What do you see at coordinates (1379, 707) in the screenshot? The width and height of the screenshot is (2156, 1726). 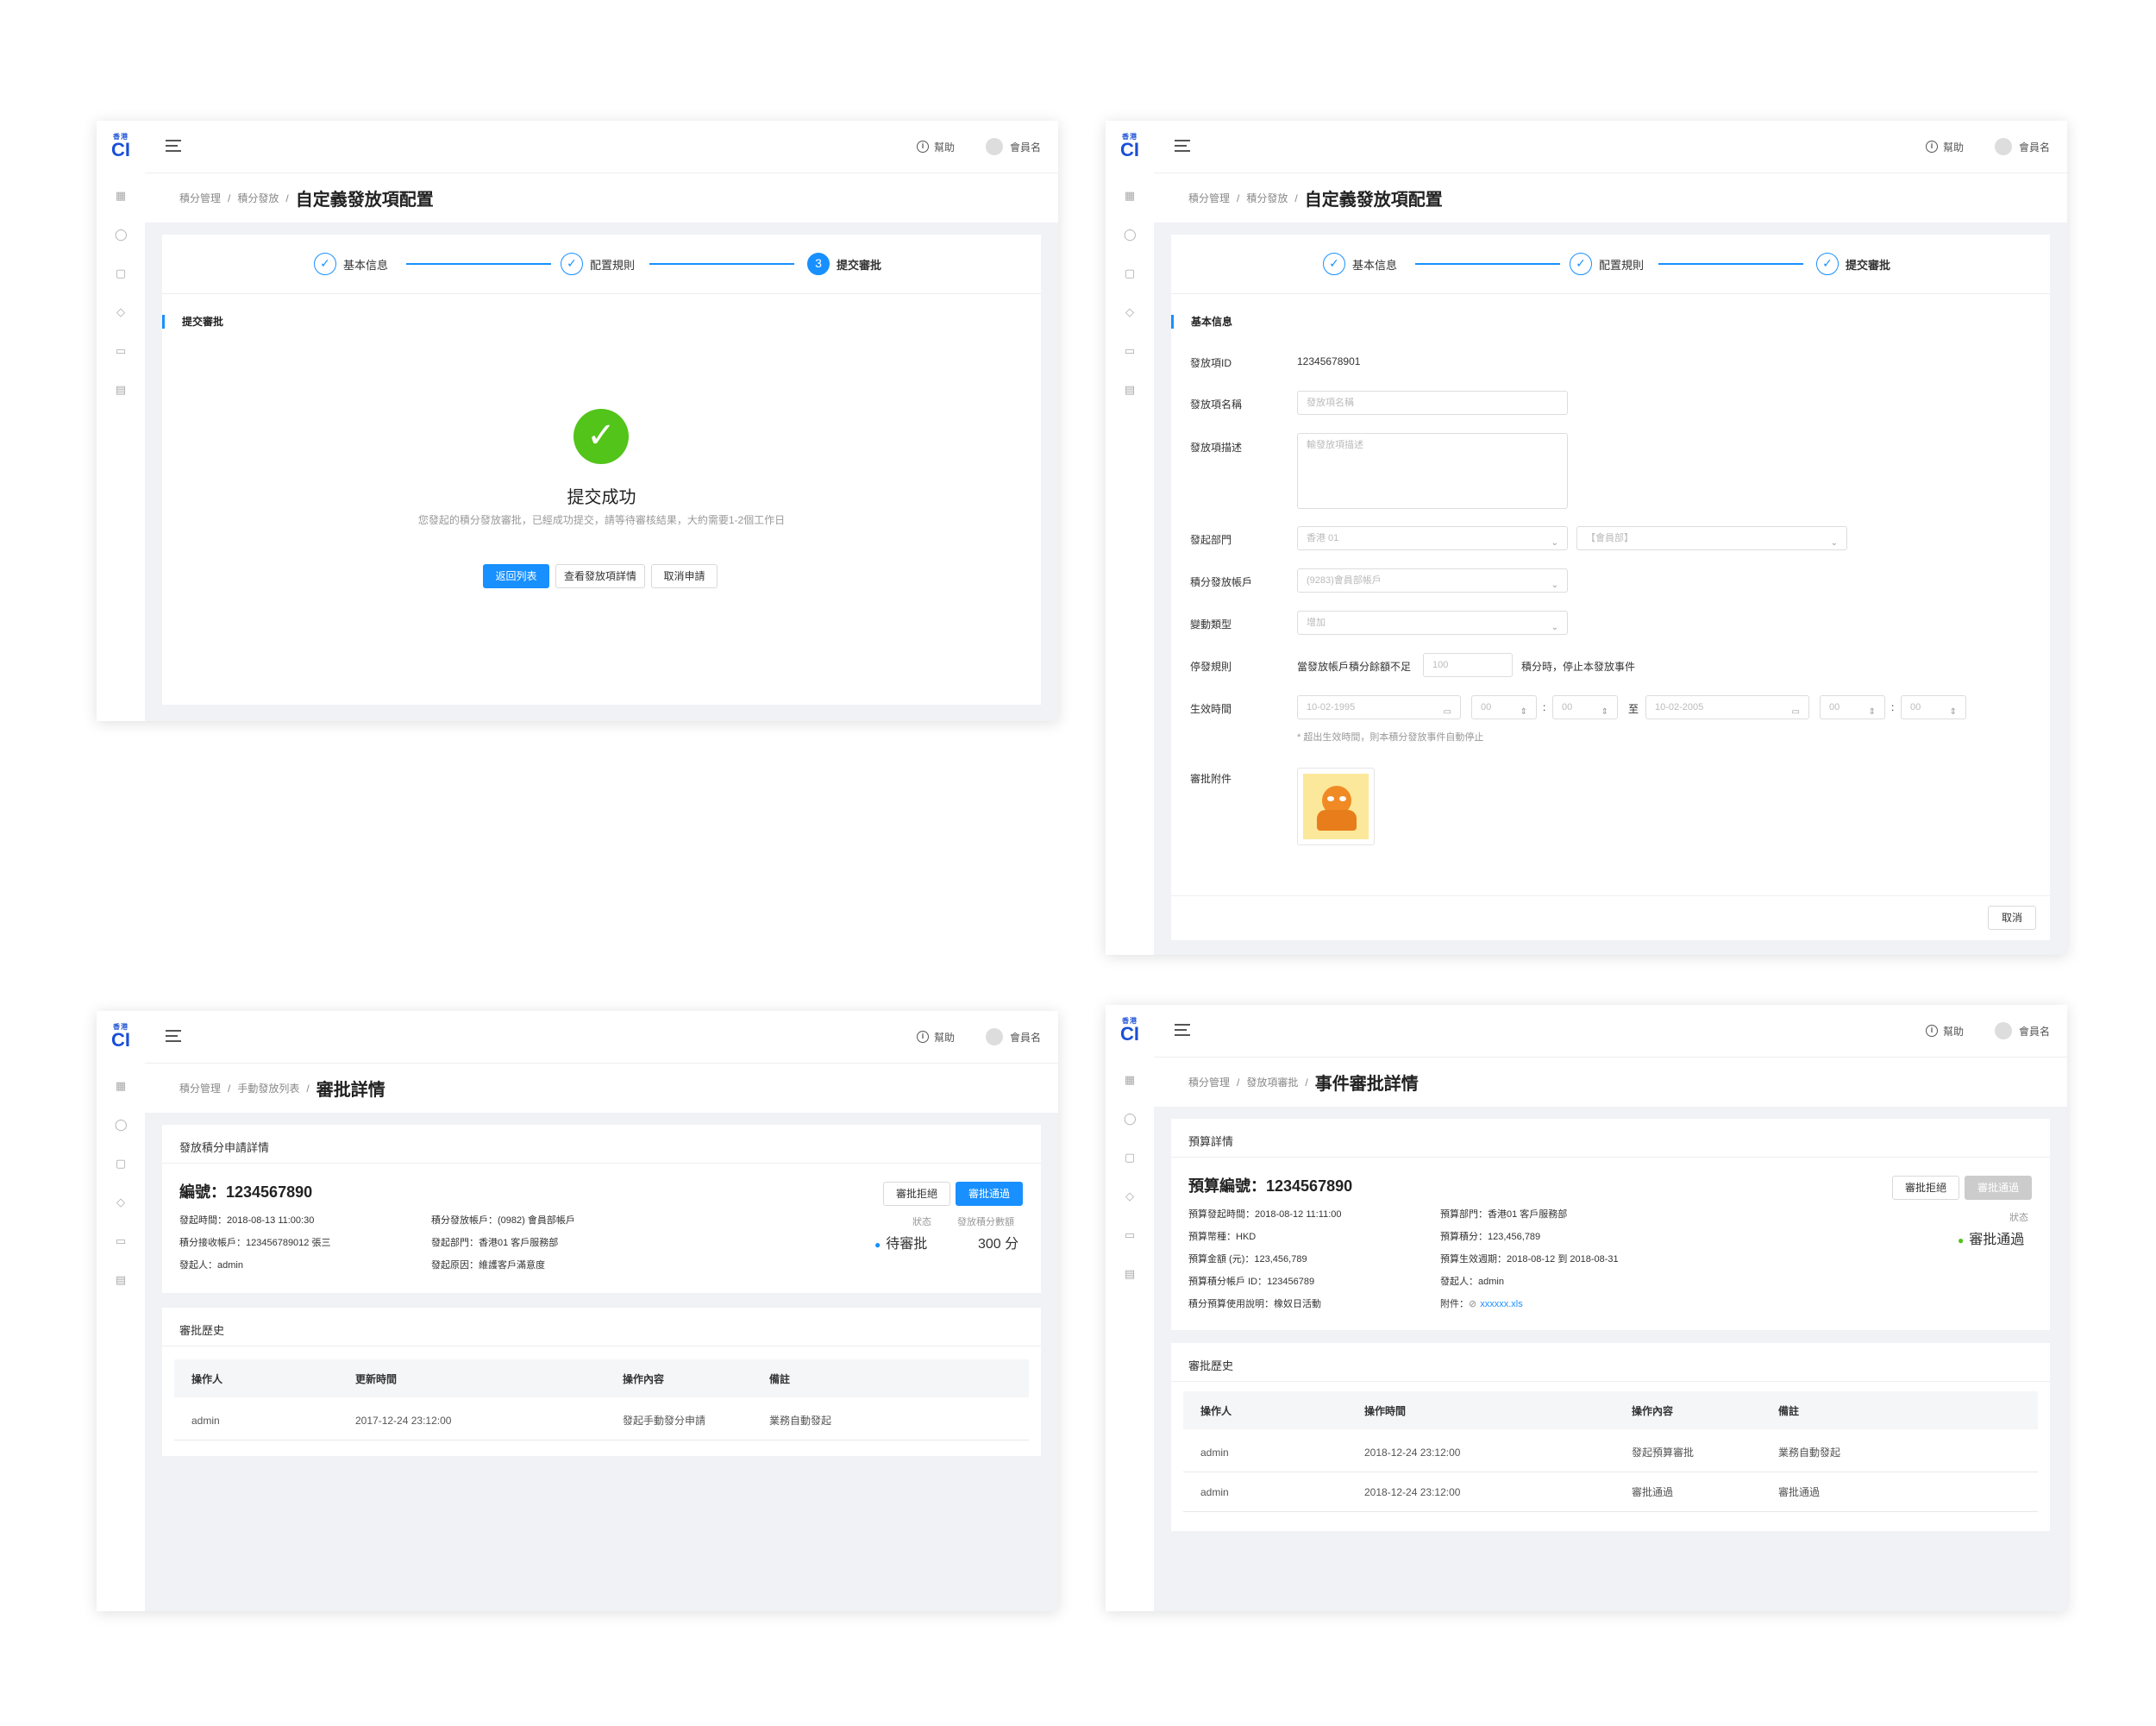 I see `start-date-input: 10-02-1995 ▭` at bounding box center [1379, 707].